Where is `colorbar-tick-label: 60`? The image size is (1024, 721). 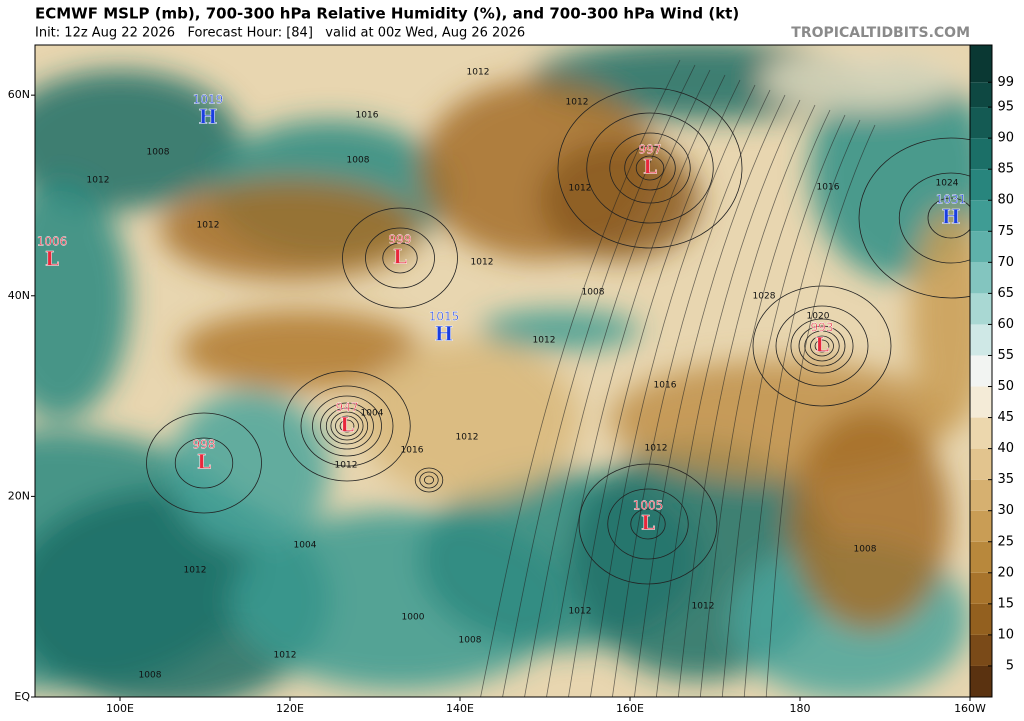
colorbar-tick-label: 60 is located at coordinates (1005, 324).